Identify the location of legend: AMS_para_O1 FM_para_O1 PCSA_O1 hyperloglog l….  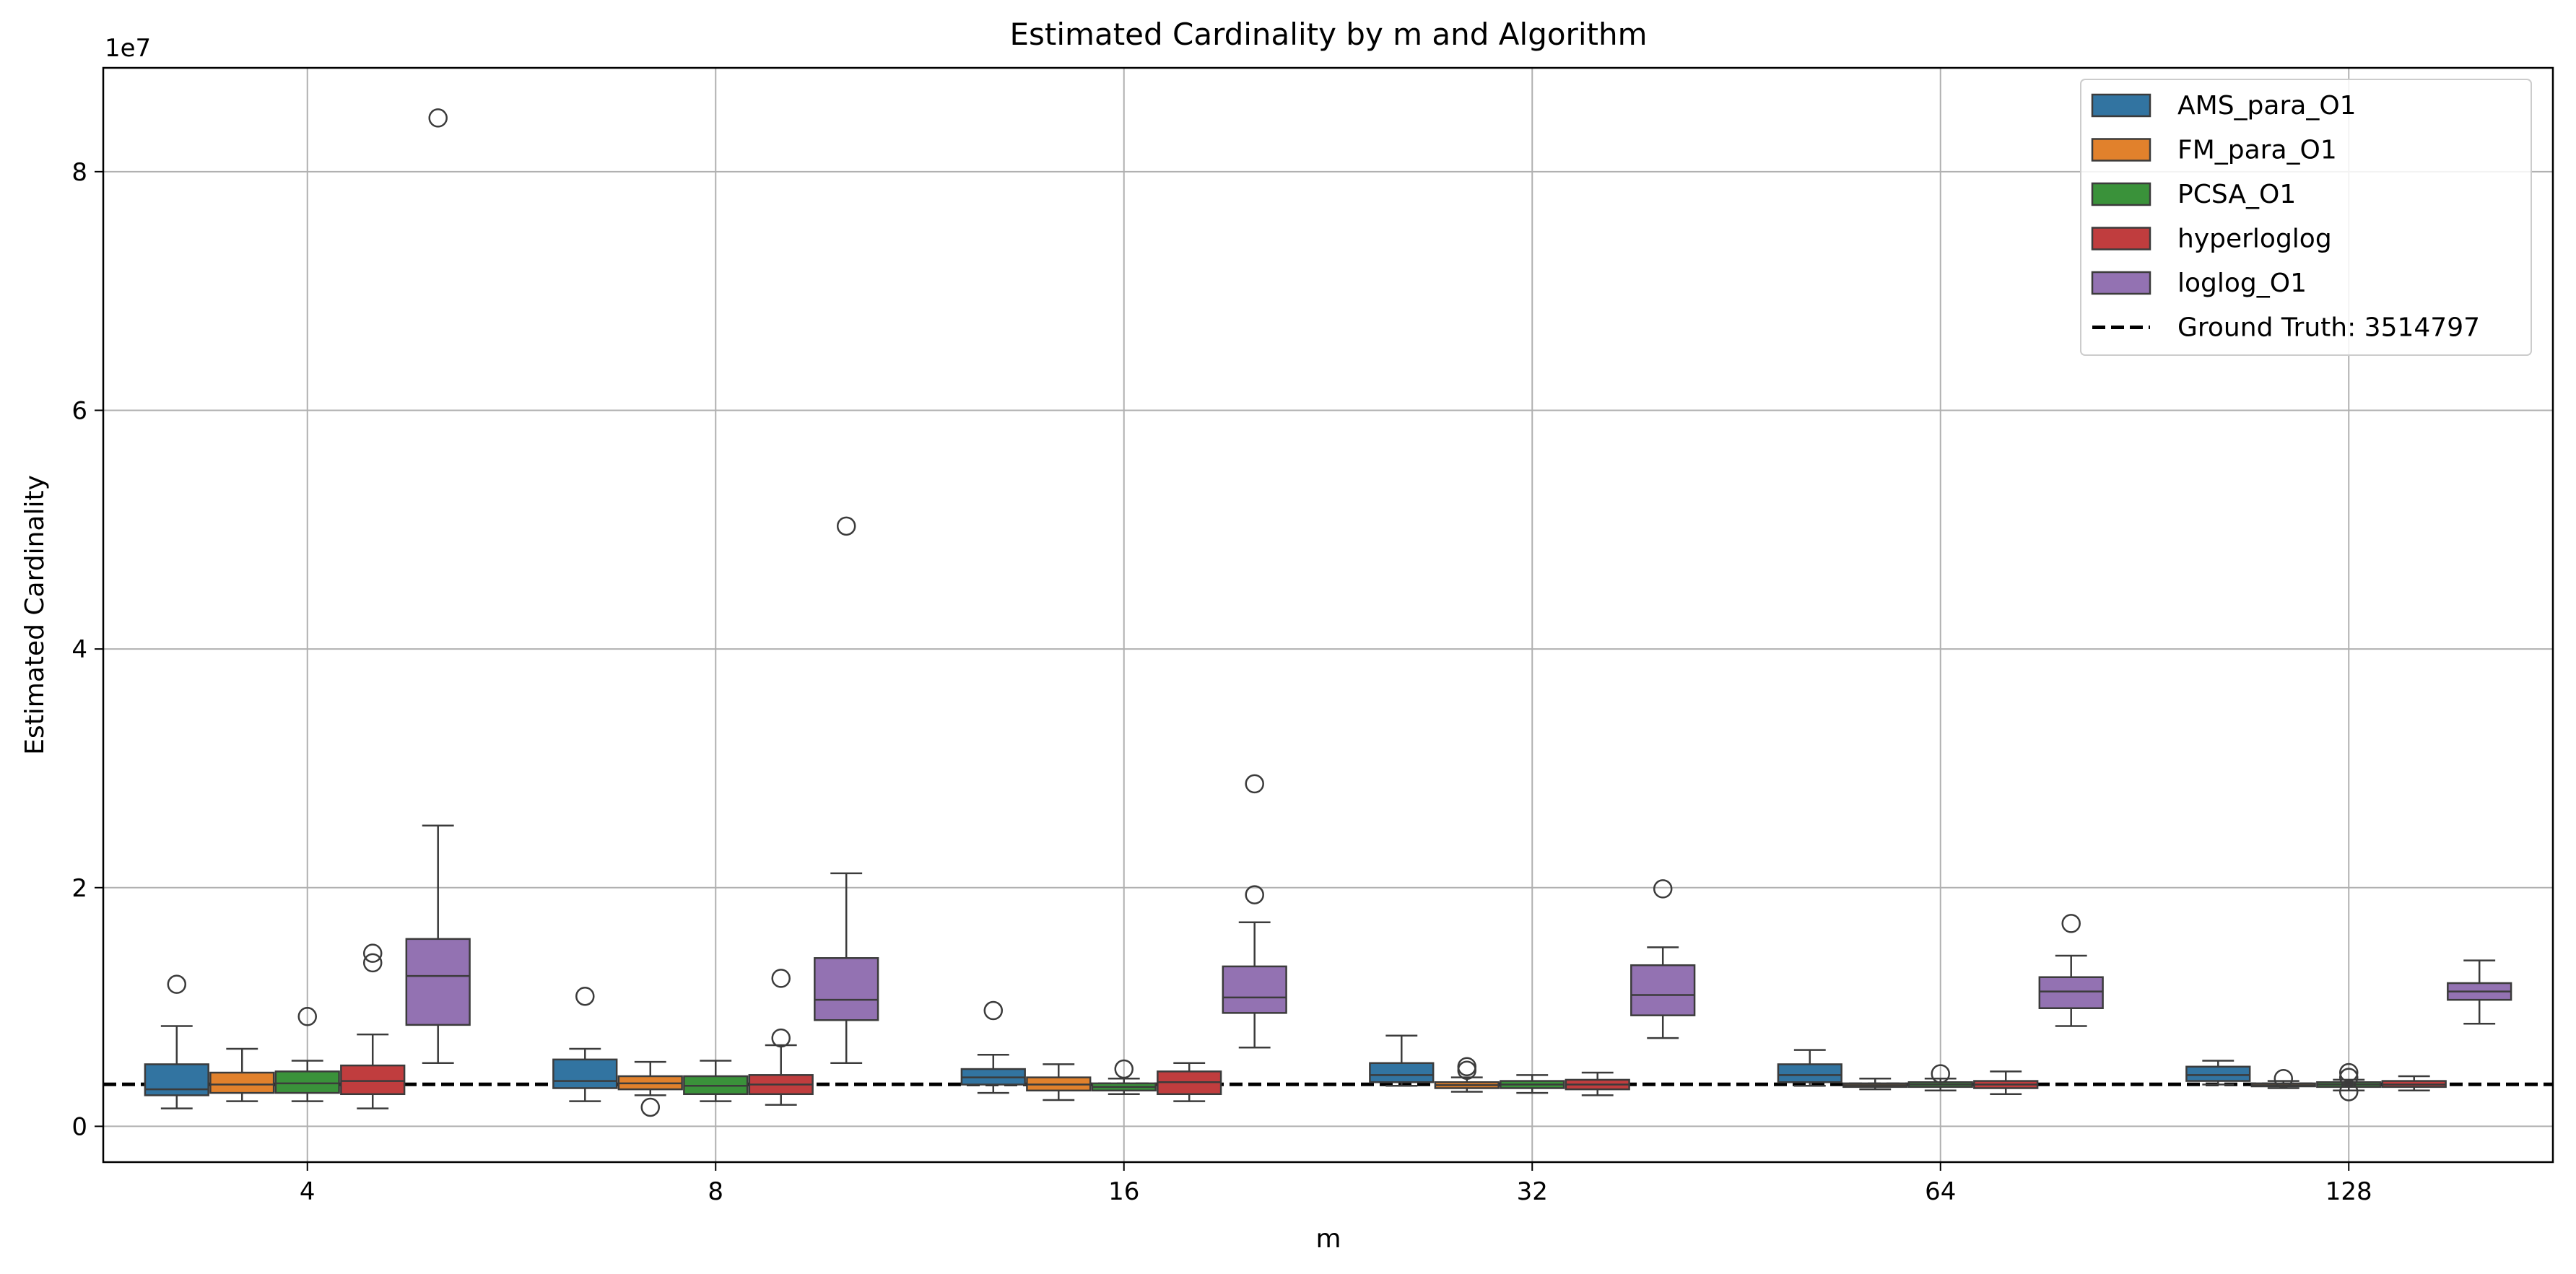
(2306, 217).